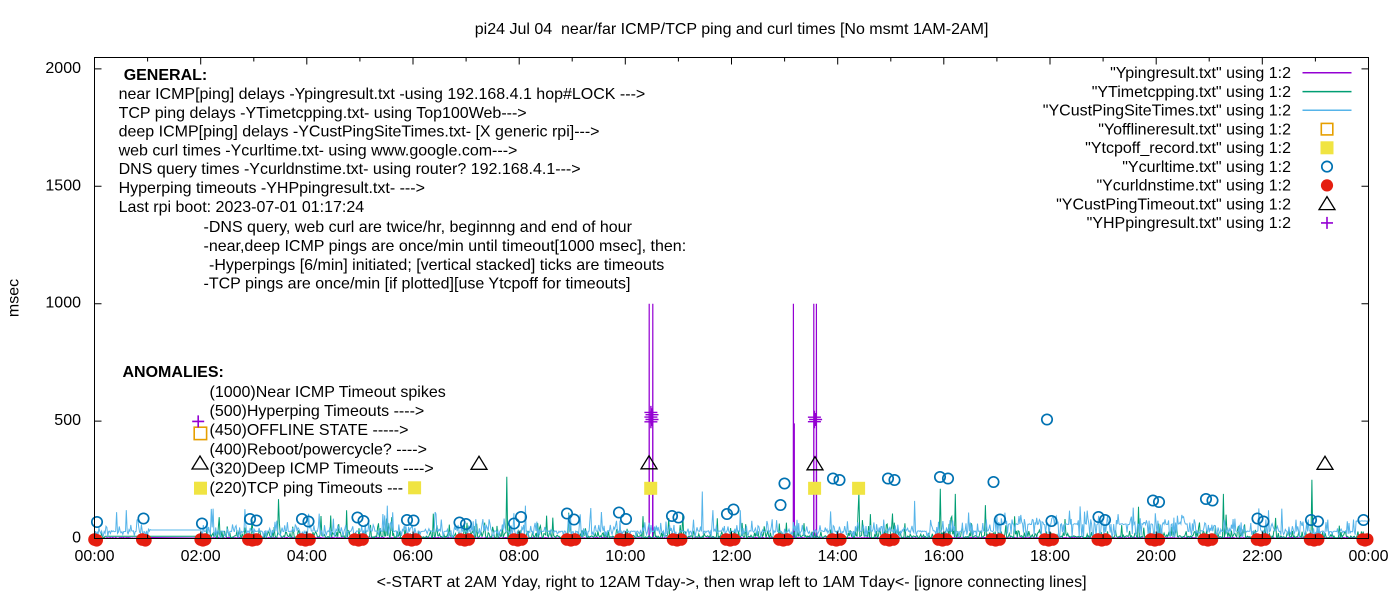 This screenshot has height=600, width=1400. What do you see at coordinates (1193, 186) in the screenshot?
I see `svg-text: "Ycurldnstime.txt" using 1:2` at bounding box center [1193, 186].